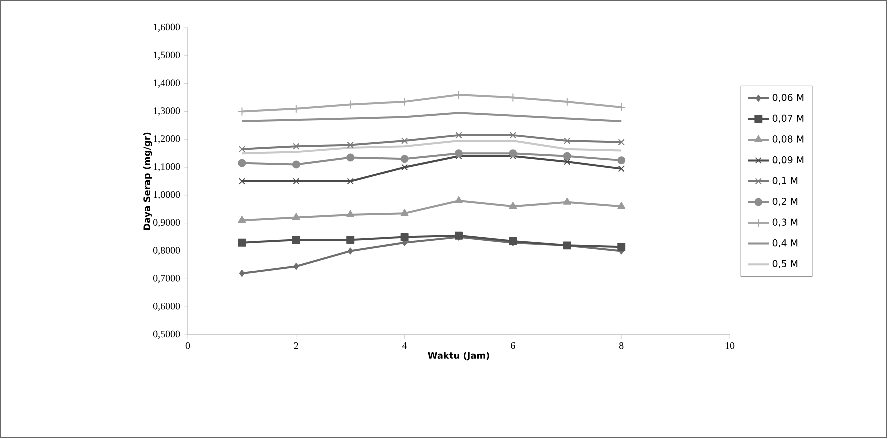 Image resolution: width=888 pixels, height=439 pixels. Describe the element at coordinates (785, 244) in the screenshot. I see `legend-label: 0,4 M` at that location.